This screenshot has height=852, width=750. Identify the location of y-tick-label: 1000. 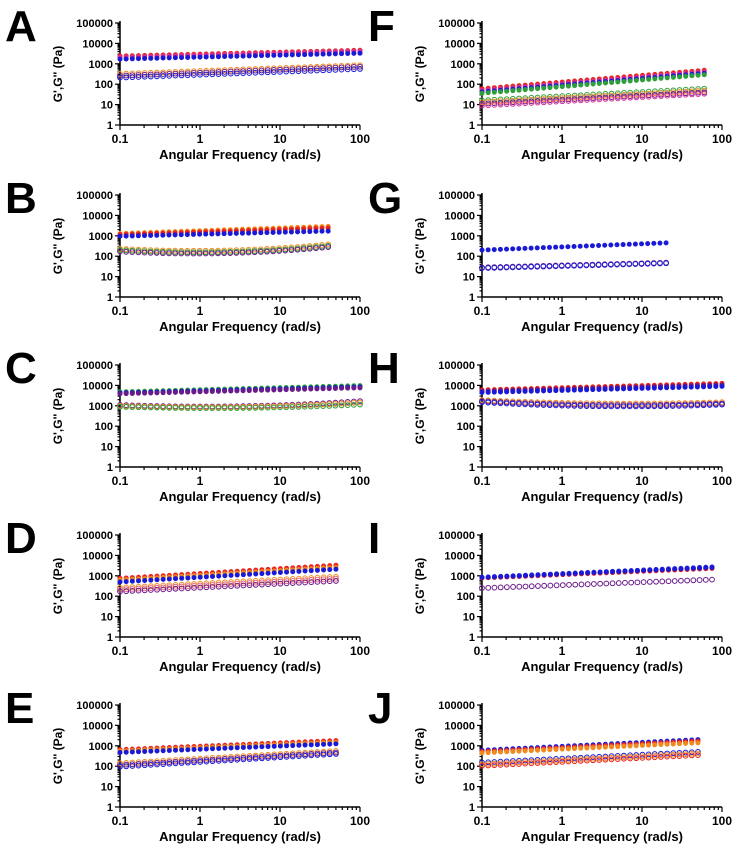
(101, 407).